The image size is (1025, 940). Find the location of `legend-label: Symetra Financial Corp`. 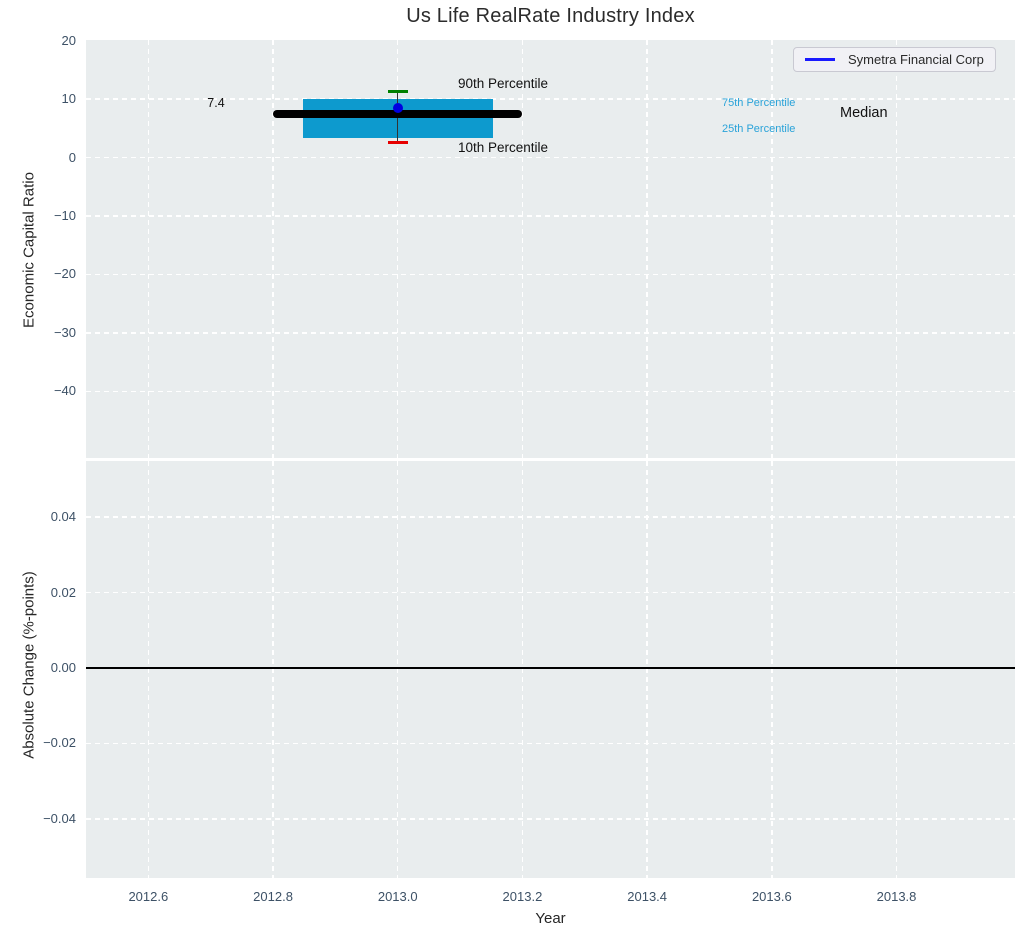

legend-label: Symetra Financial Corp is located at coordinates (916, 59).